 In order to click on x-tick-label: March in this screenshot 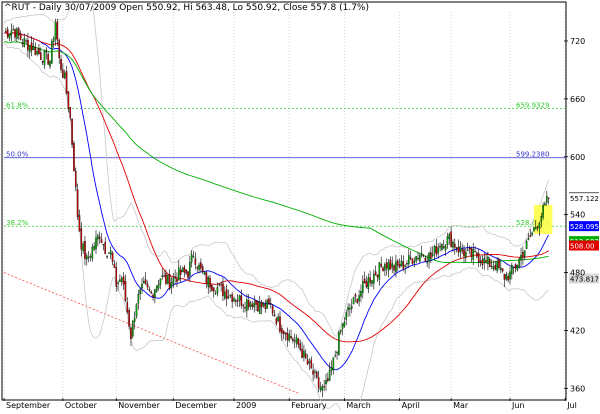, I will do `click(358, 405)`.